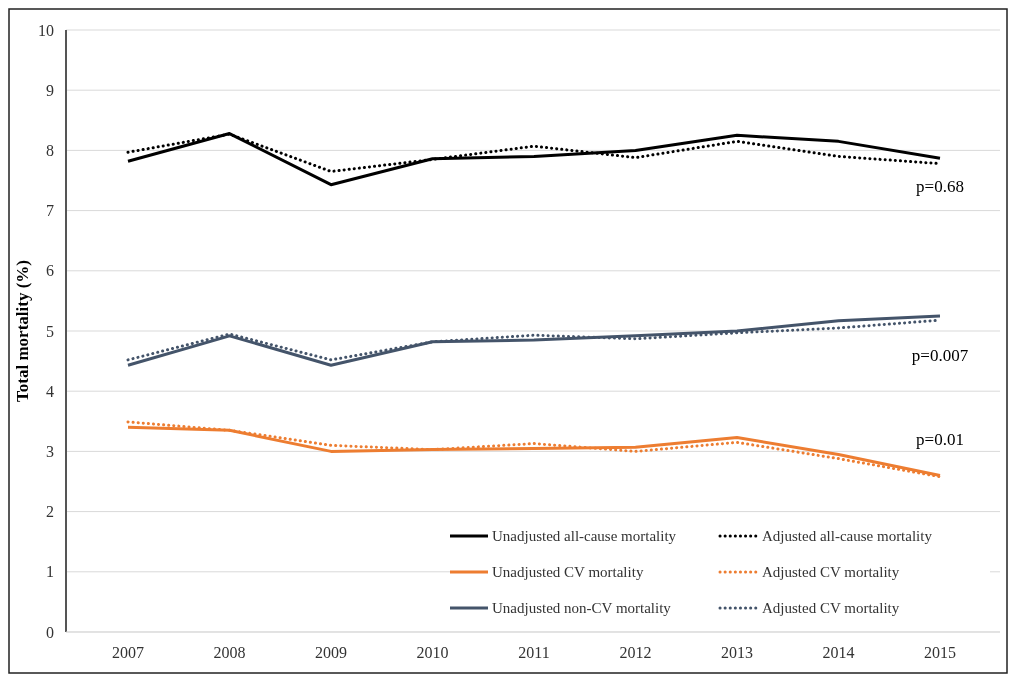  What do you see at coordinates (50, 271) in the screenshot?
I see `y-tick-label: 6` at bounding box center [50, 271].